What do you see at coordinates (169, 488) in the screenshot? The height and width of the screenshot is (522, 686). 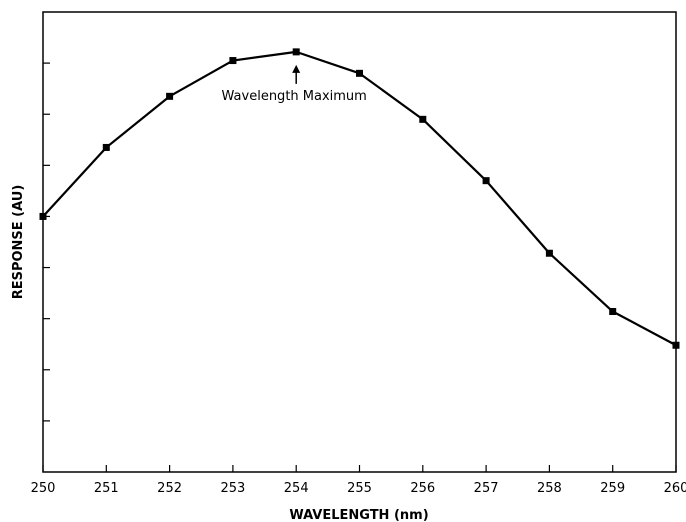 I see `x-tick-label: 252` at bounding box center [169, 488].